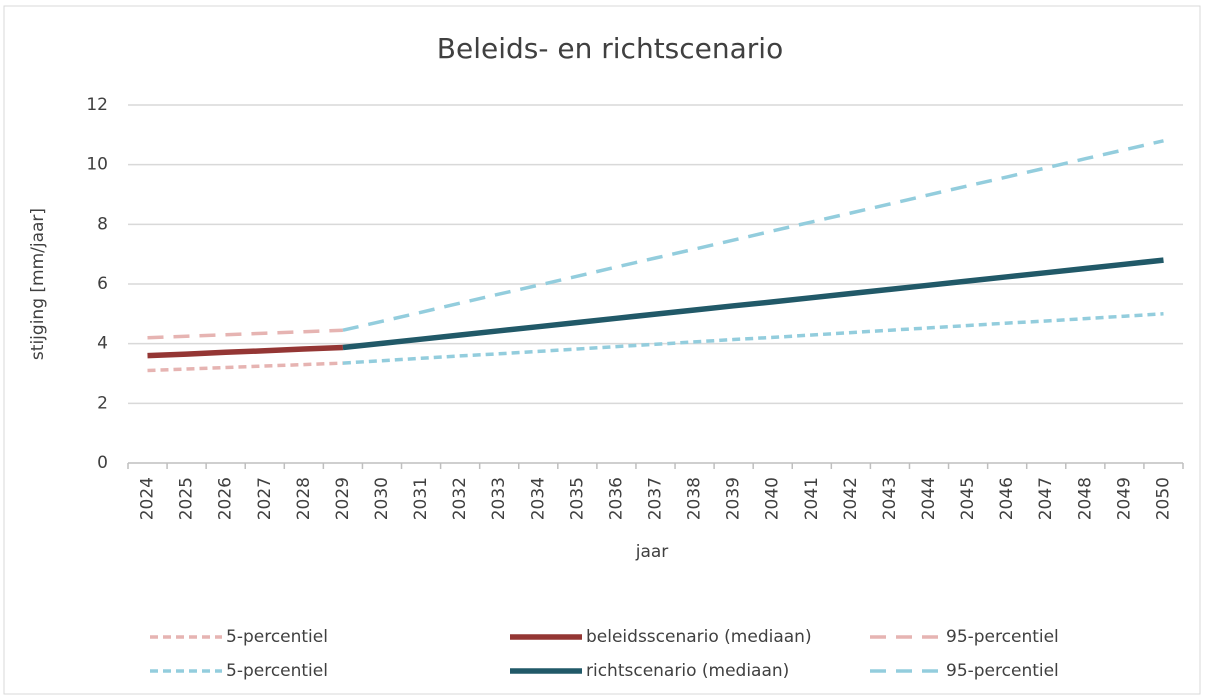 The image size is (1205, 697). Describe the element at coordinates (890, 498) in the screenshot. I see `x-tick-label: 2043` at that location.